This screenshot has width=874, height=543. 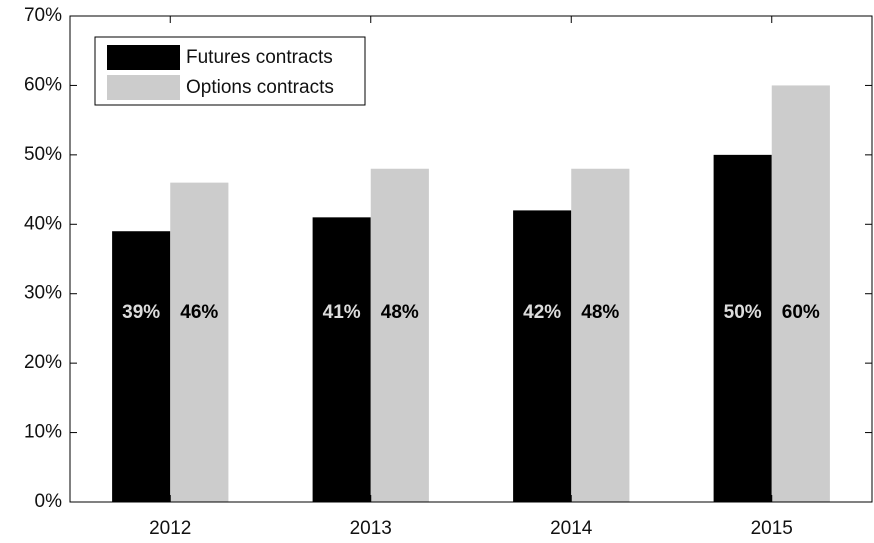 I want to click on y-tick-label: 30%, so click(x=43, y=293).